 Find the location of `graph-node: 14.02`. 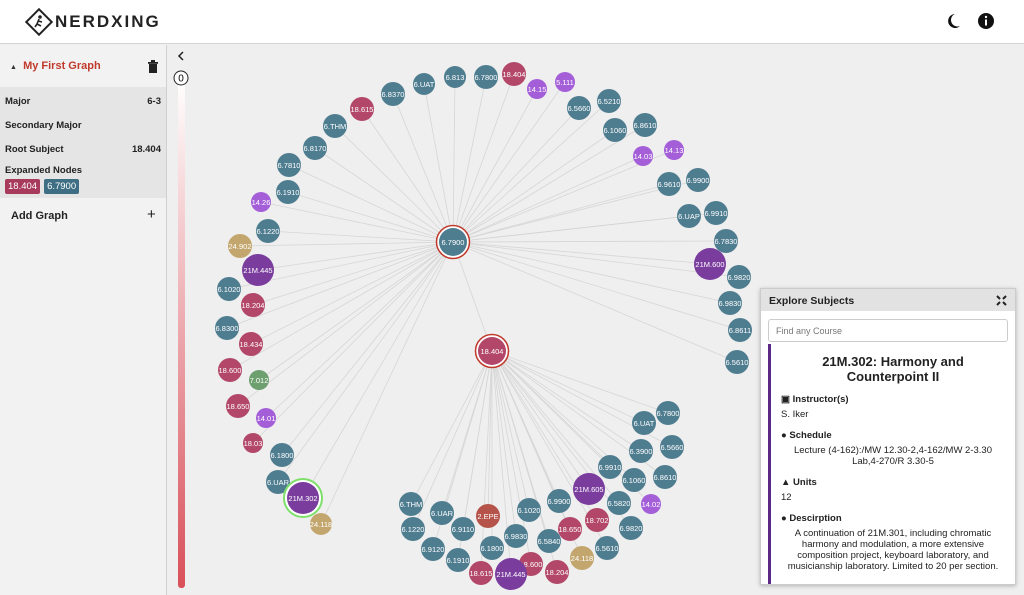

graph-node: 14.02 is located at coordinates (651, 504).